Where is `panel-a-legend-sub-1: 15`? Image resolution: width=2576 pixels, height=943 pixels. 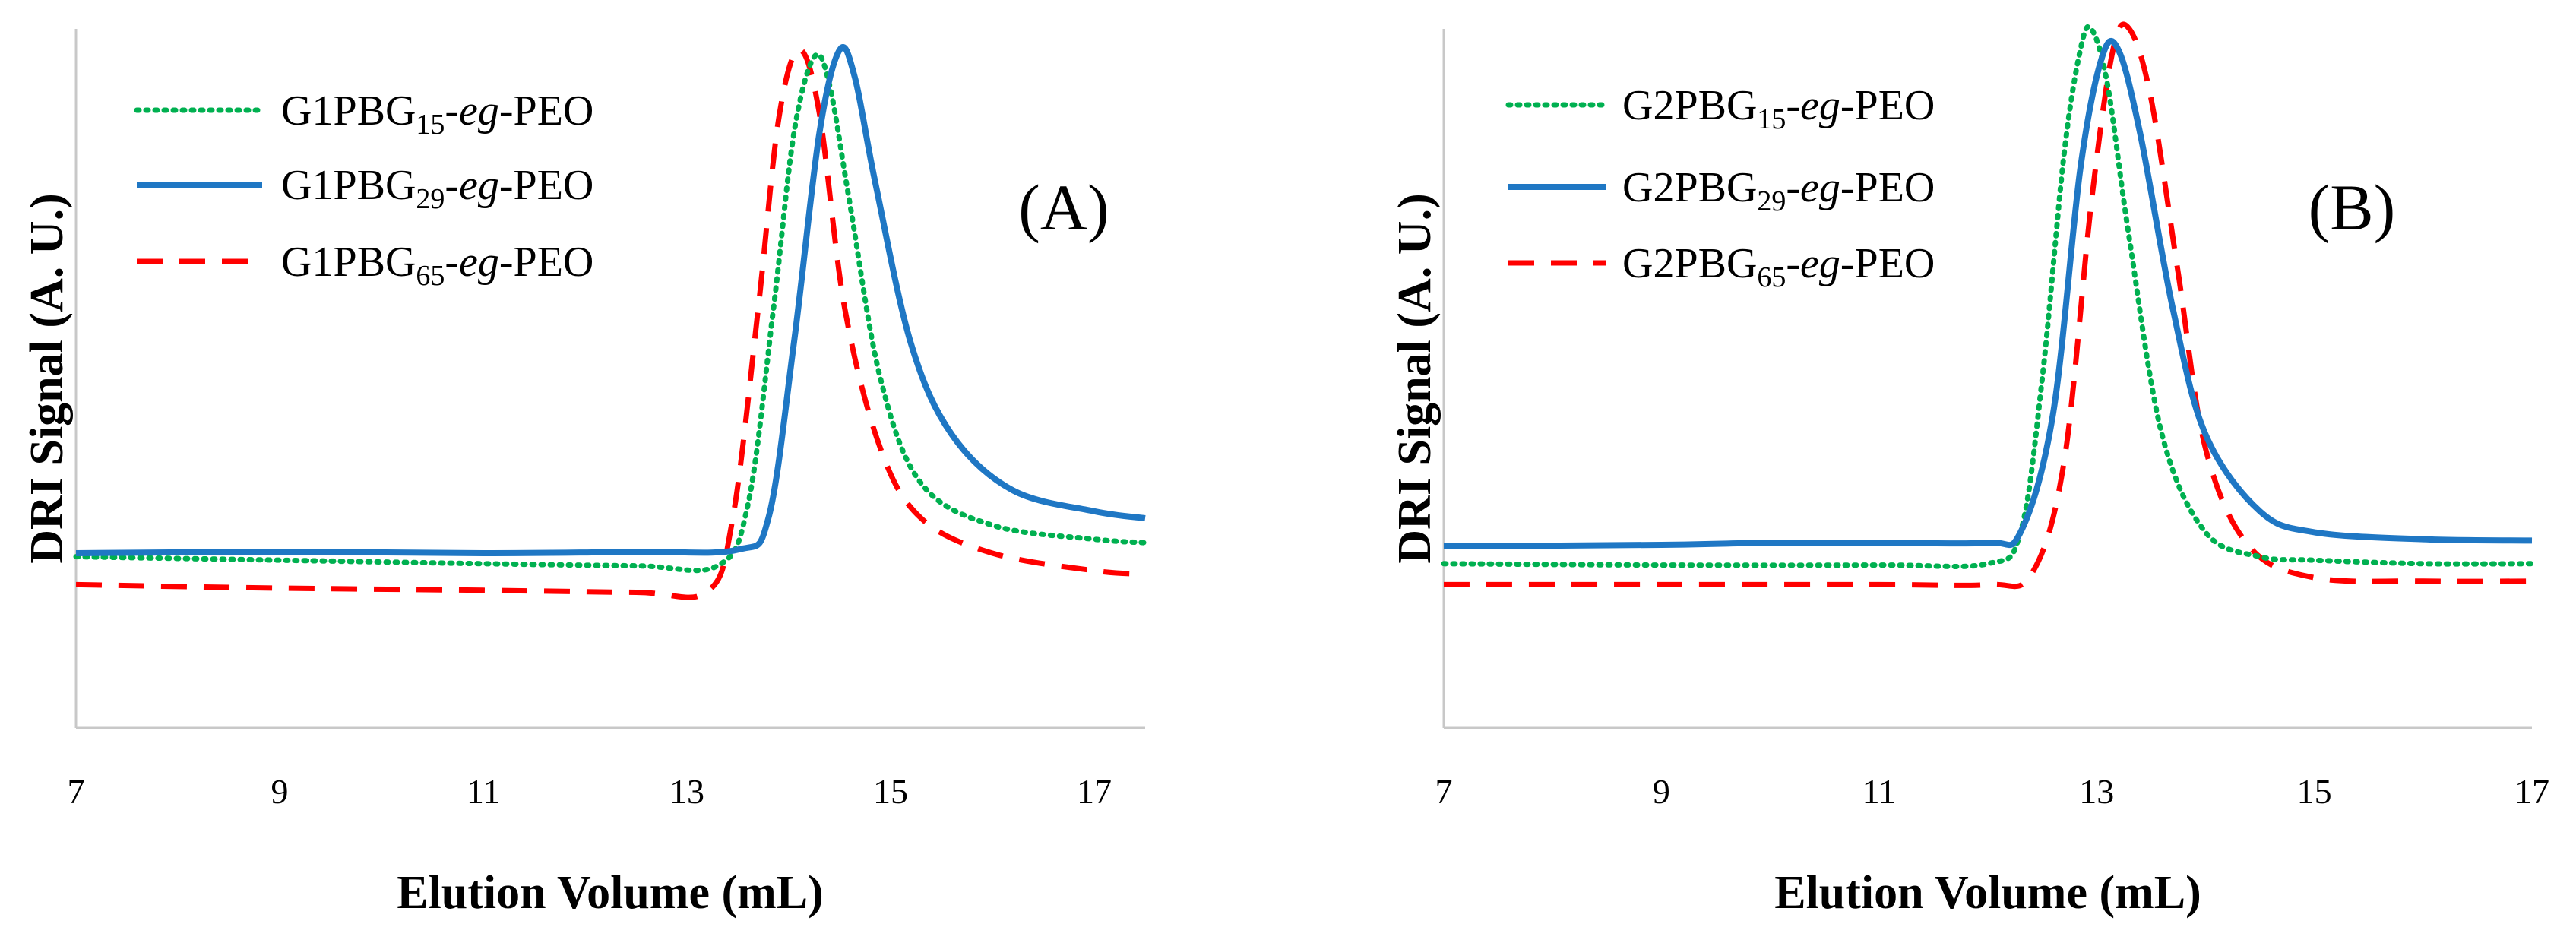 panel-a-legend-sub-1: 15 is located at coordinates (430, 125).